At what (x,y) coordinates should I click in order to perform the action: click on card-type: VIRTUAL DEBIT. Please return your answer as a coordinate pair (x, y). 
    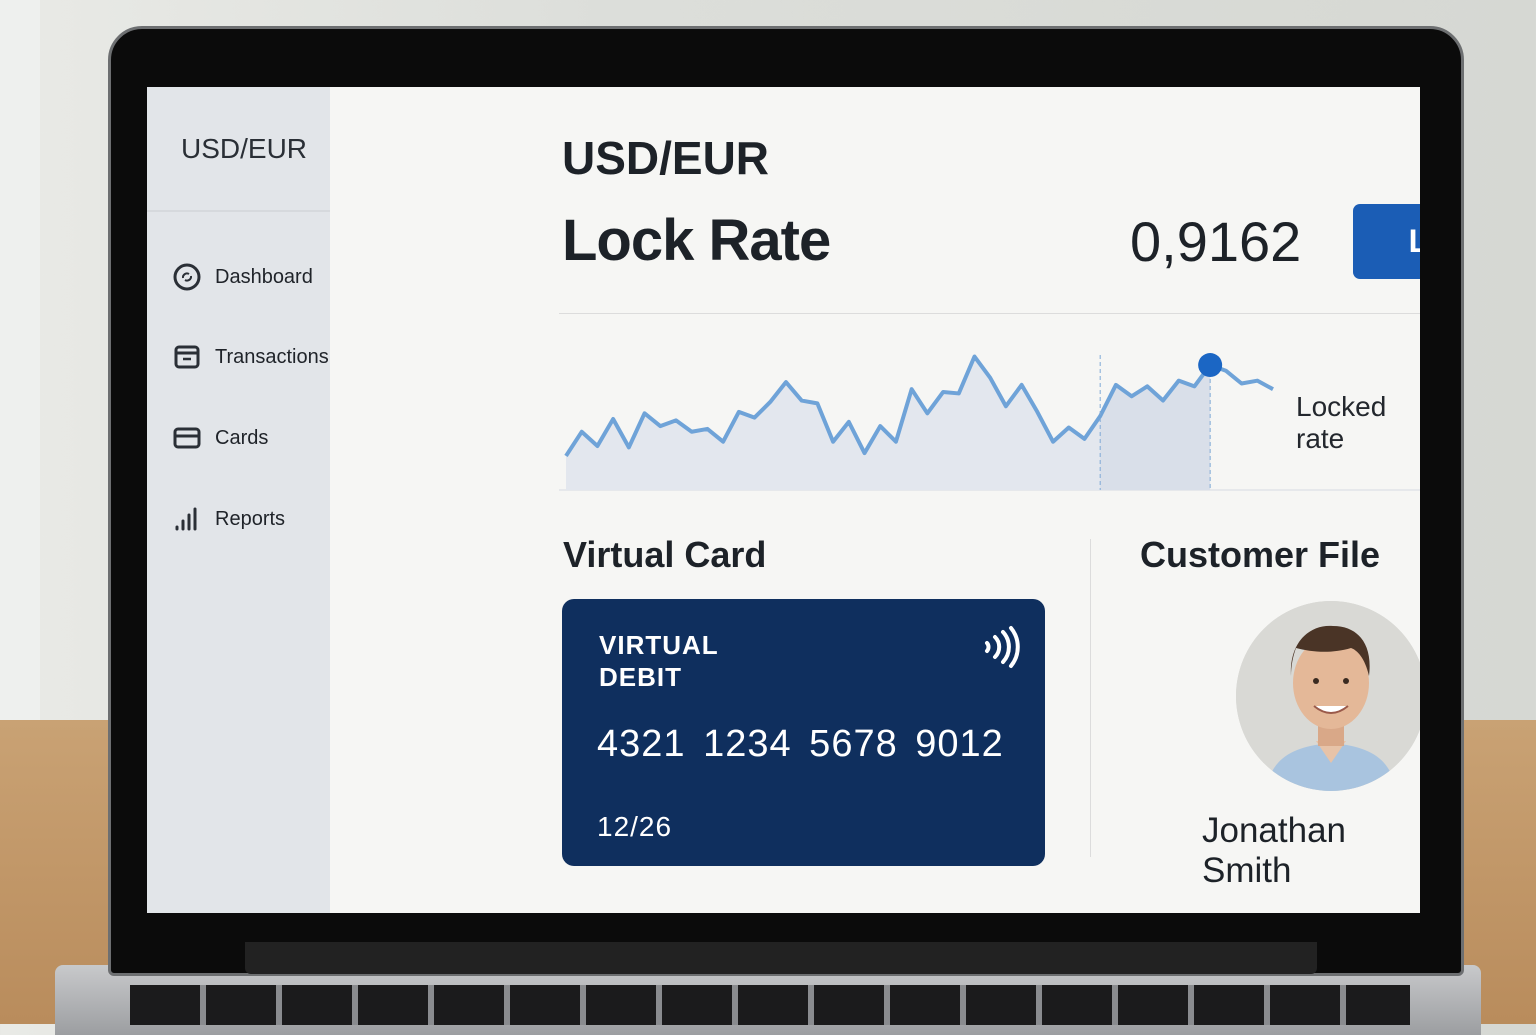
    Looking at the image, I should click on (659, 661).